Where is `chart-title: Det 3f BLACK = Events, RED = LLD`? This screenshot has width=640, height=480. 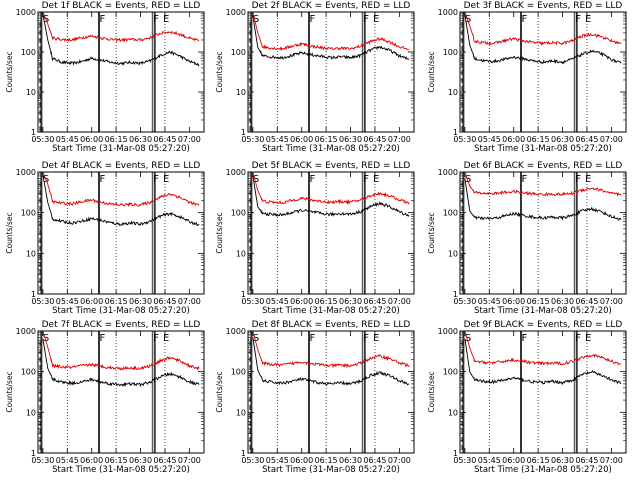 chart-title: Det 3f BLACK = Events, RED = LLD is located at coordinates (543, 6).